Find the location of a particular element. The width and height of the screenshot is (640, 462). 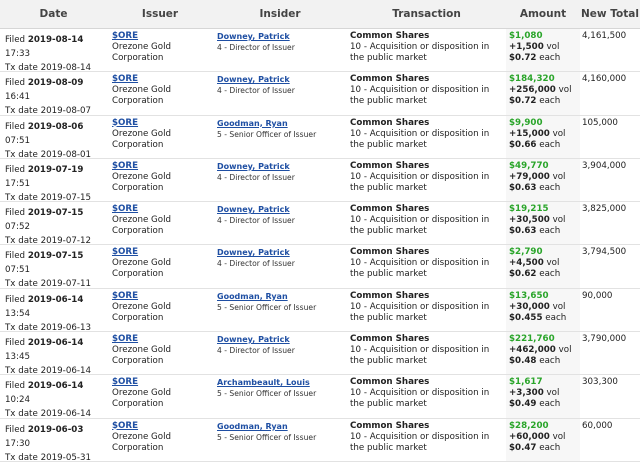

volume-value: +15,000 is located at coordinates (529, 133).